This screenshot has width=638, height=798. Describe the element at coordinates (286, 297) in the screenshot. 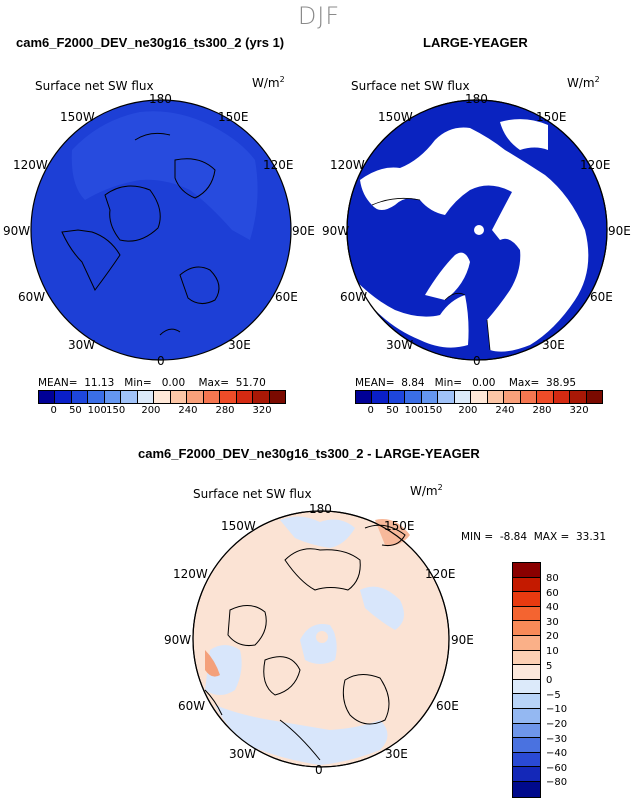

I see `lon-label-60e: 60E` at that location.